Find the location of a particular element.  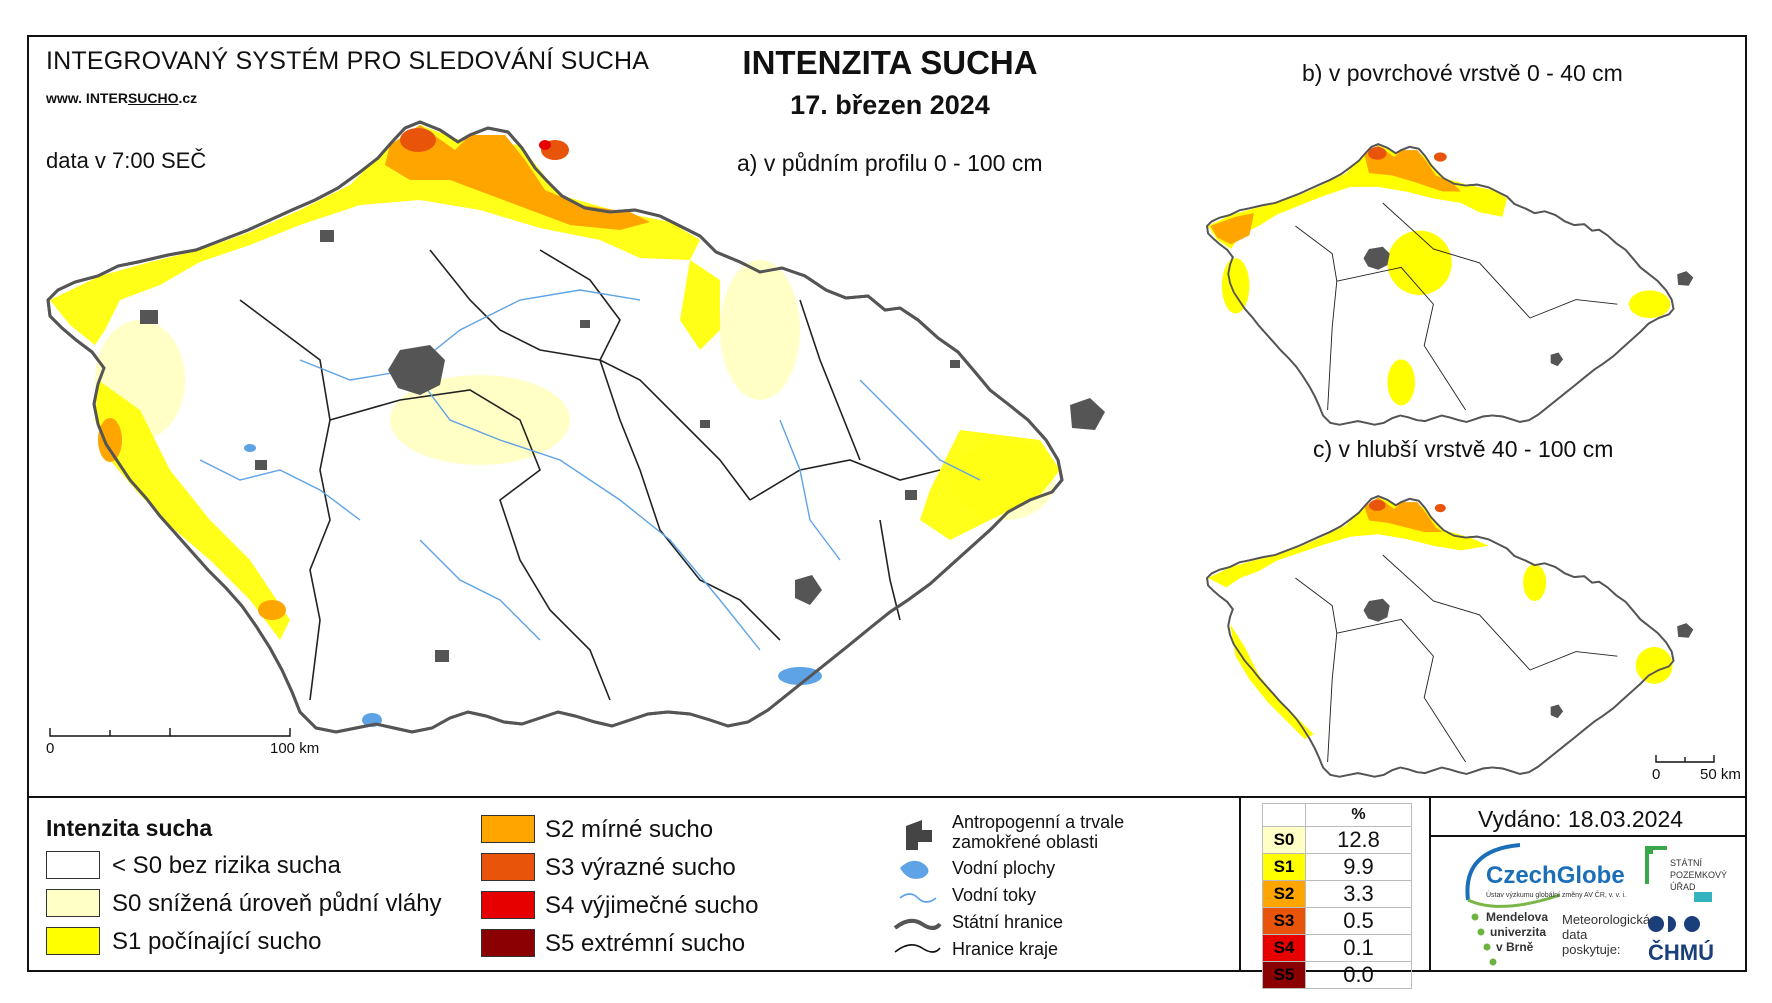

table-code-s2: S2 is located at coordinates (1284, 894).